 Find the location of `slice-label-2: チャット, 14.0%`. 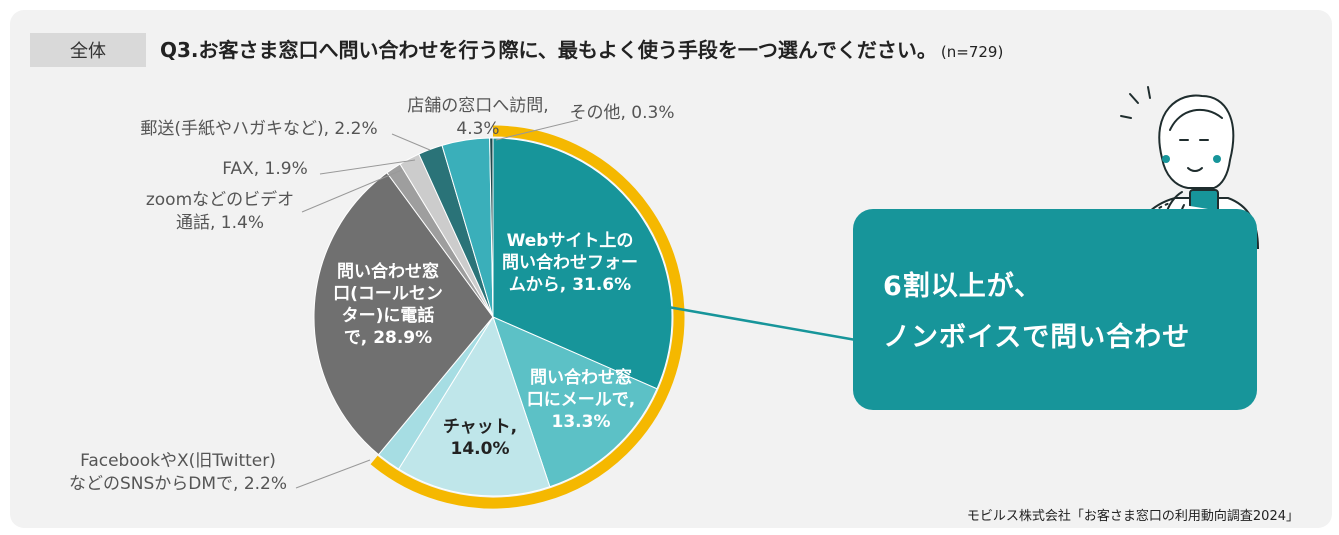

slice-label-2: チャット, 14.0% is located at coordinates (480, 438).